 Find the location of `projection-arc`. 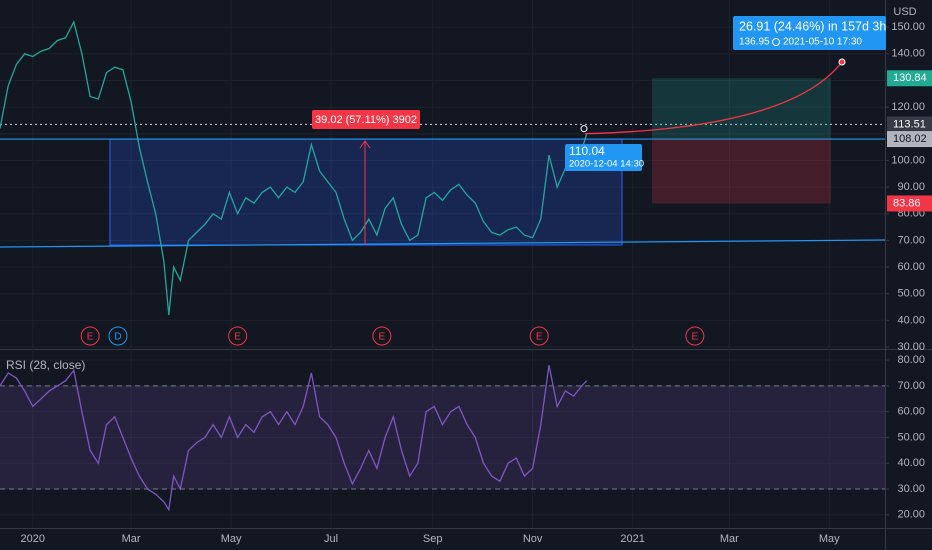

projection-arc is located at coordinates (713, 98).